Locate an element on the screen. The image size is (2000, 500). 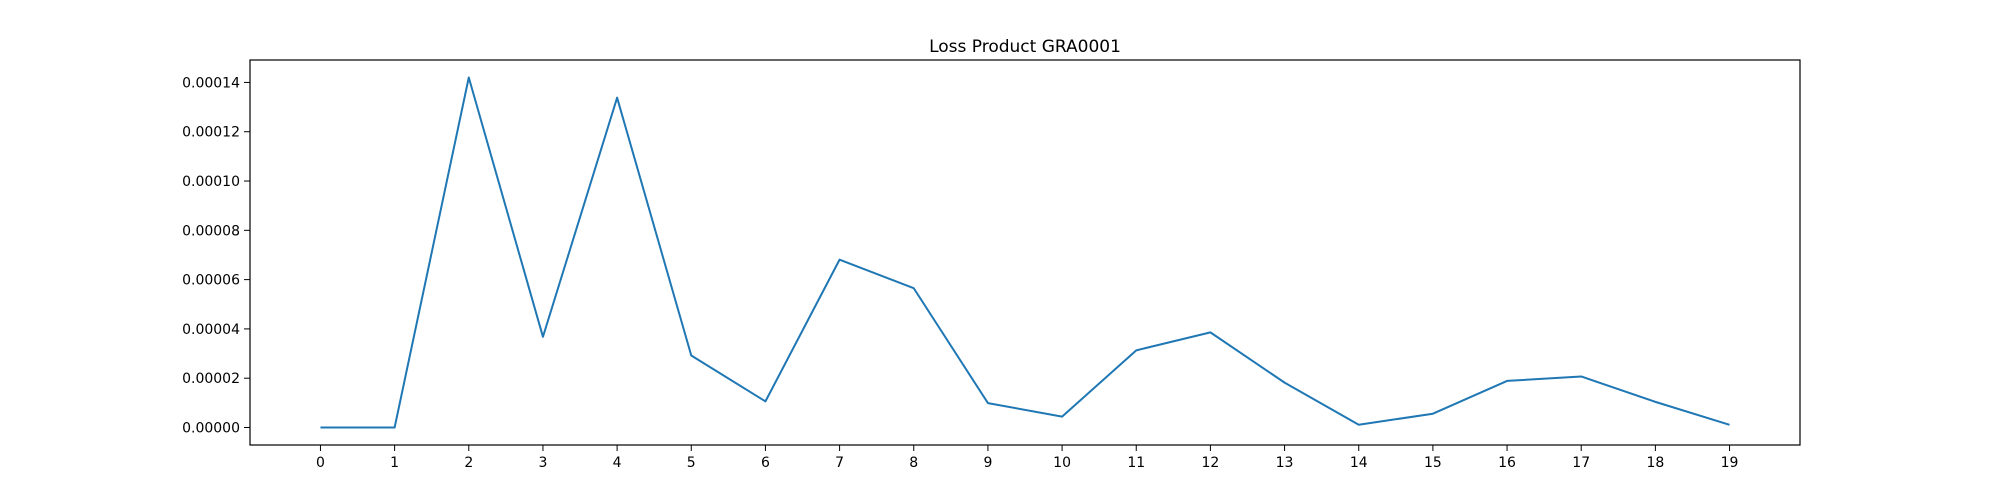
x-tick-label: 9 is located at coordinates (987, 463).